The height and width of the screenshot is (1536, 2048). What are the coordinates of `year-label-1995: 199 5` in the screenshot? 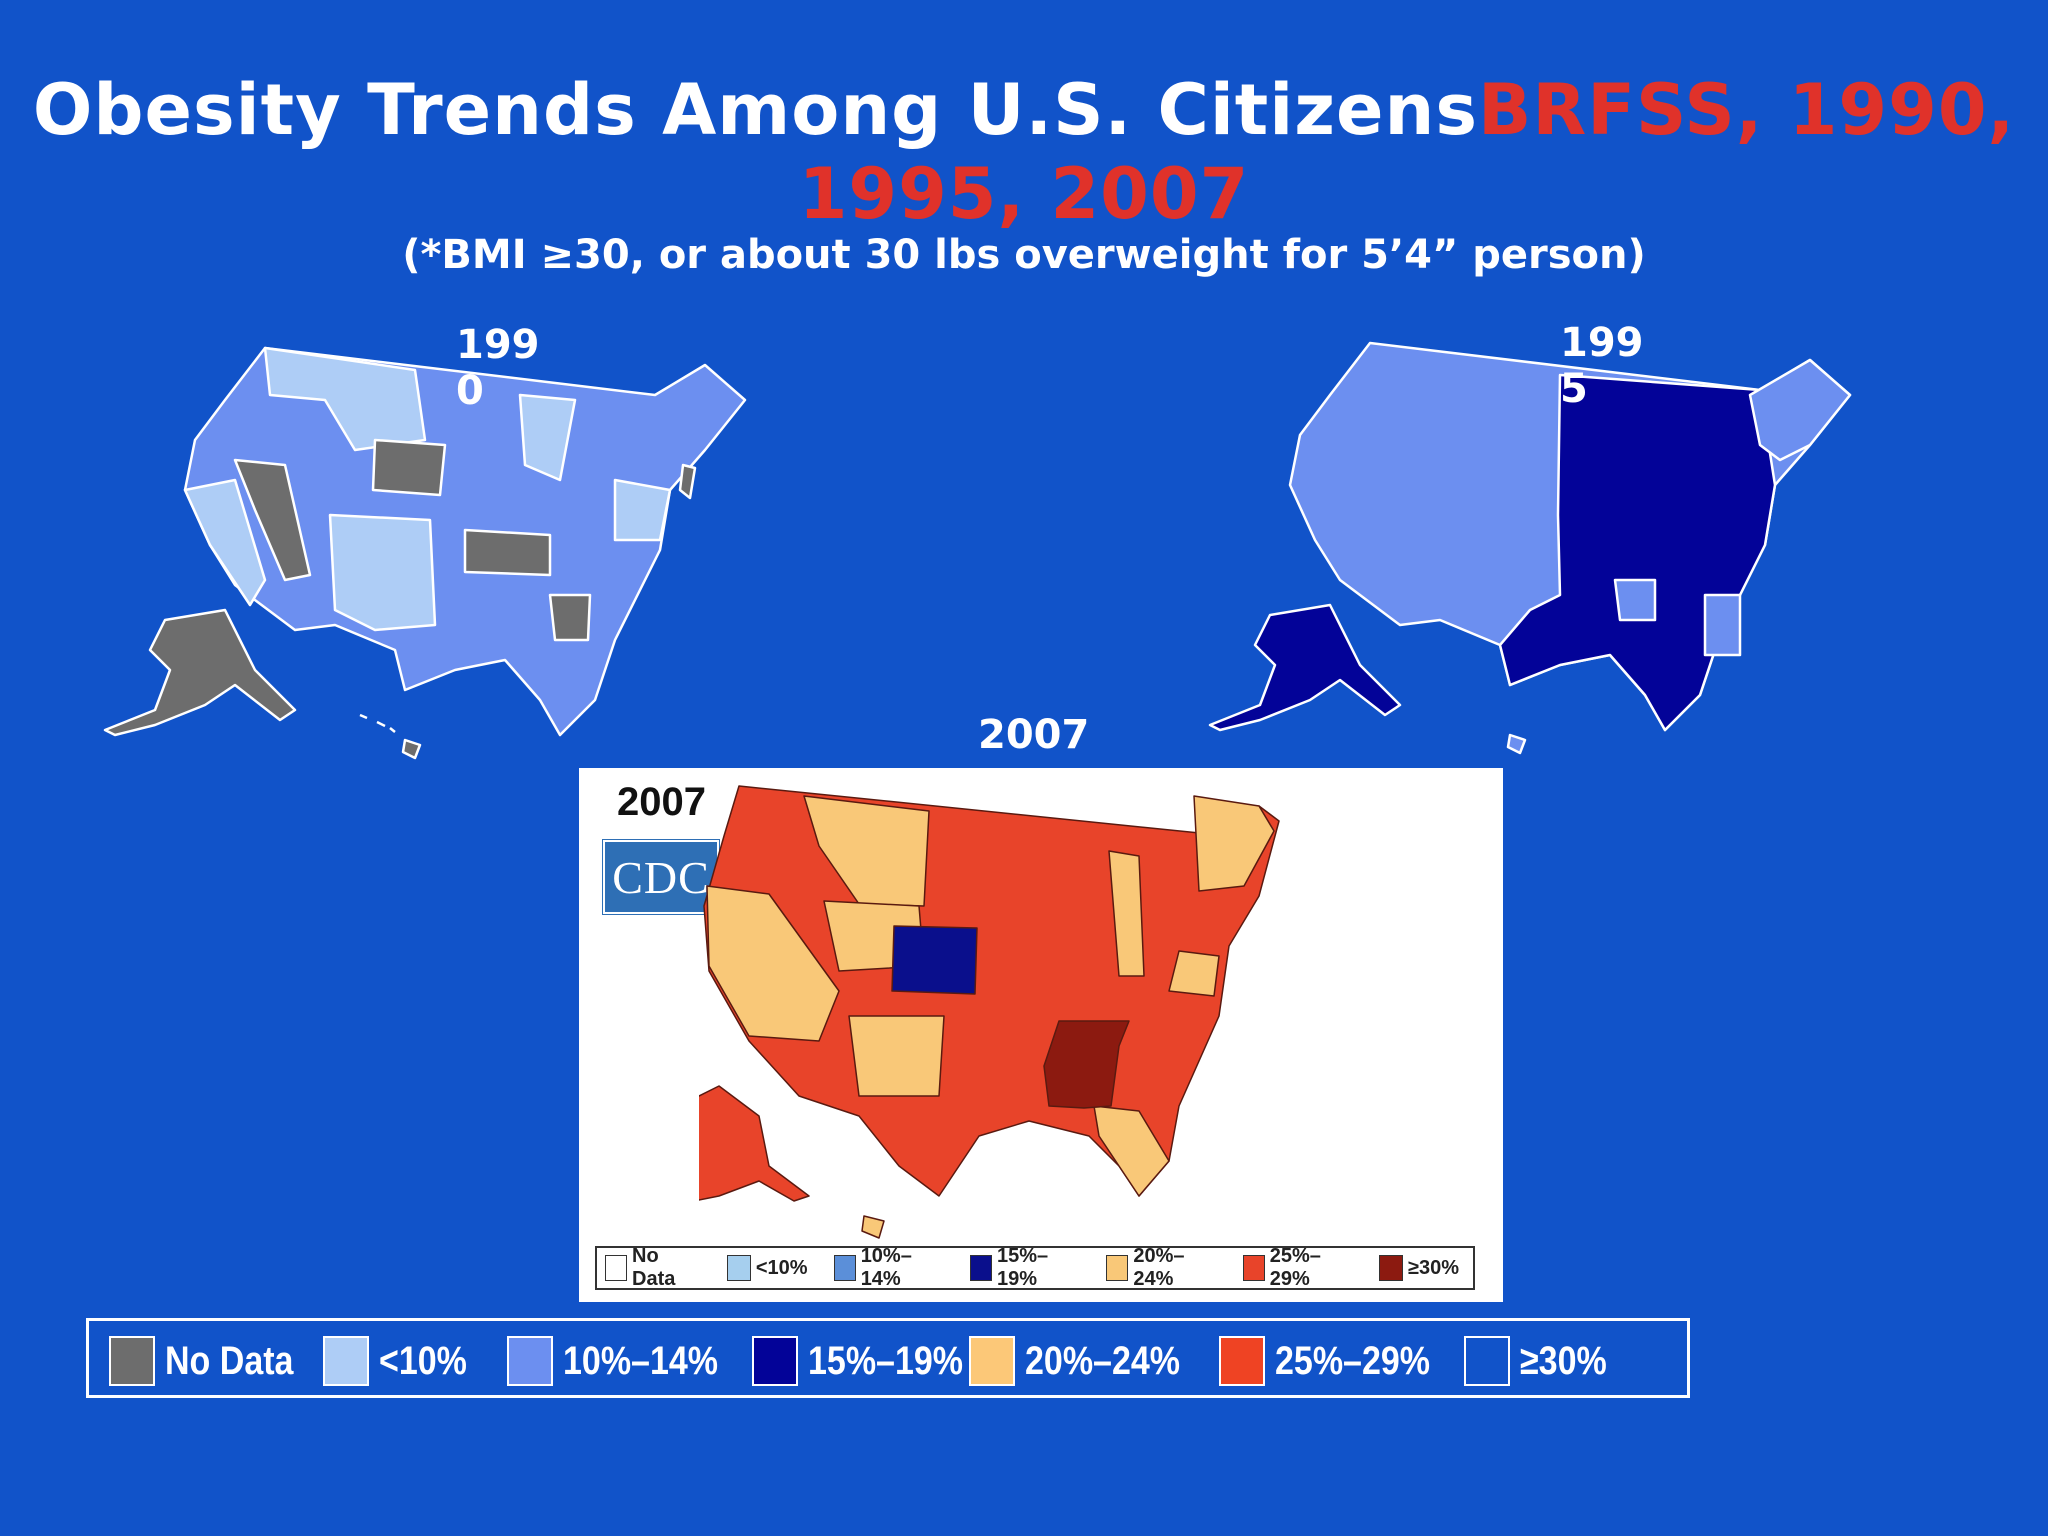 It's located at (1602, 366).